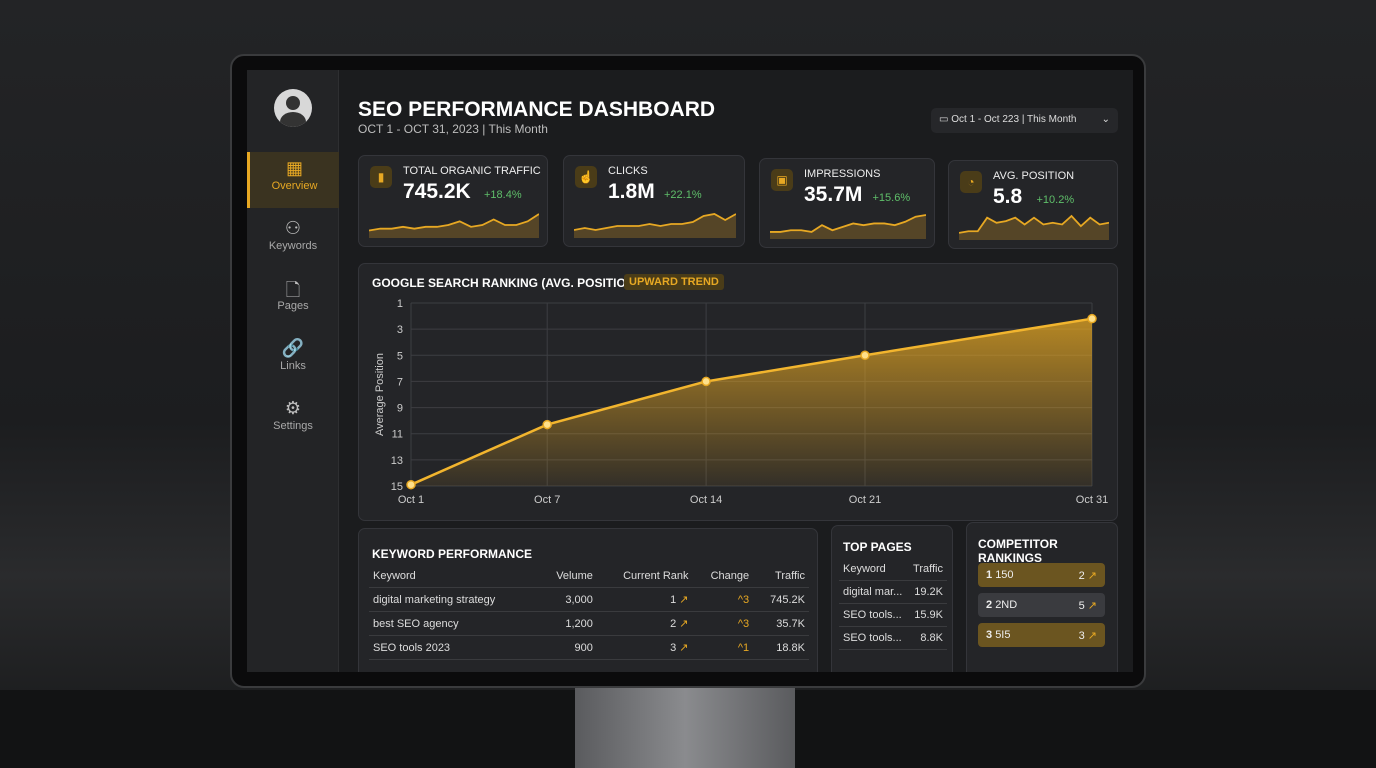  What do you see at coordinates (1006, 605) in the screenshot?
I see `competitor-name: 2ND` at bounding box center [1006, 605].